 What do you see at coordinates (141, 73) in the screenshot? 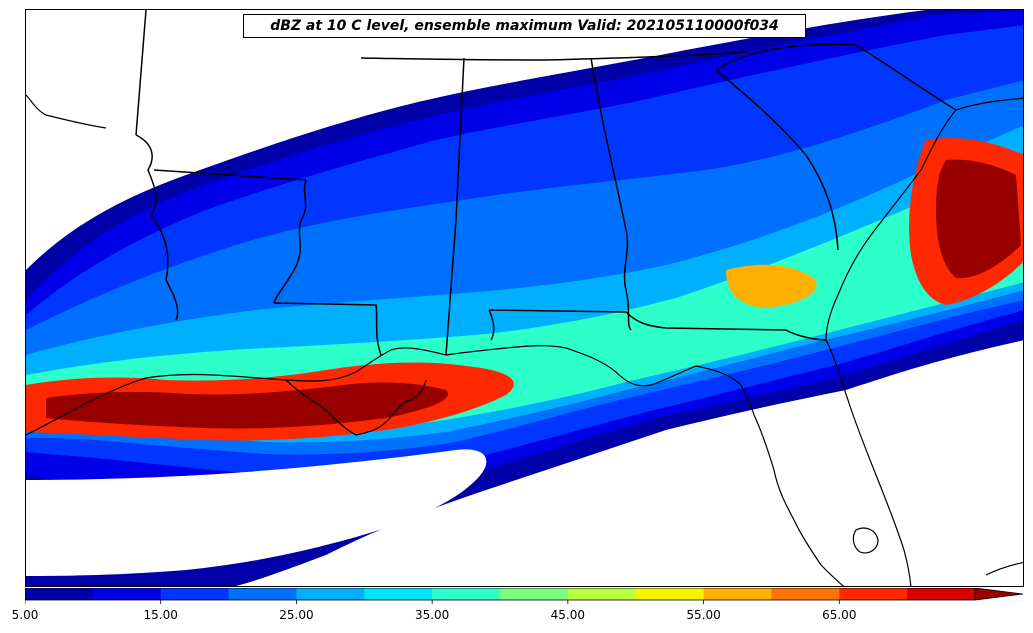
I see `arkansas-missouri-border` at bounding box center [141, 73].